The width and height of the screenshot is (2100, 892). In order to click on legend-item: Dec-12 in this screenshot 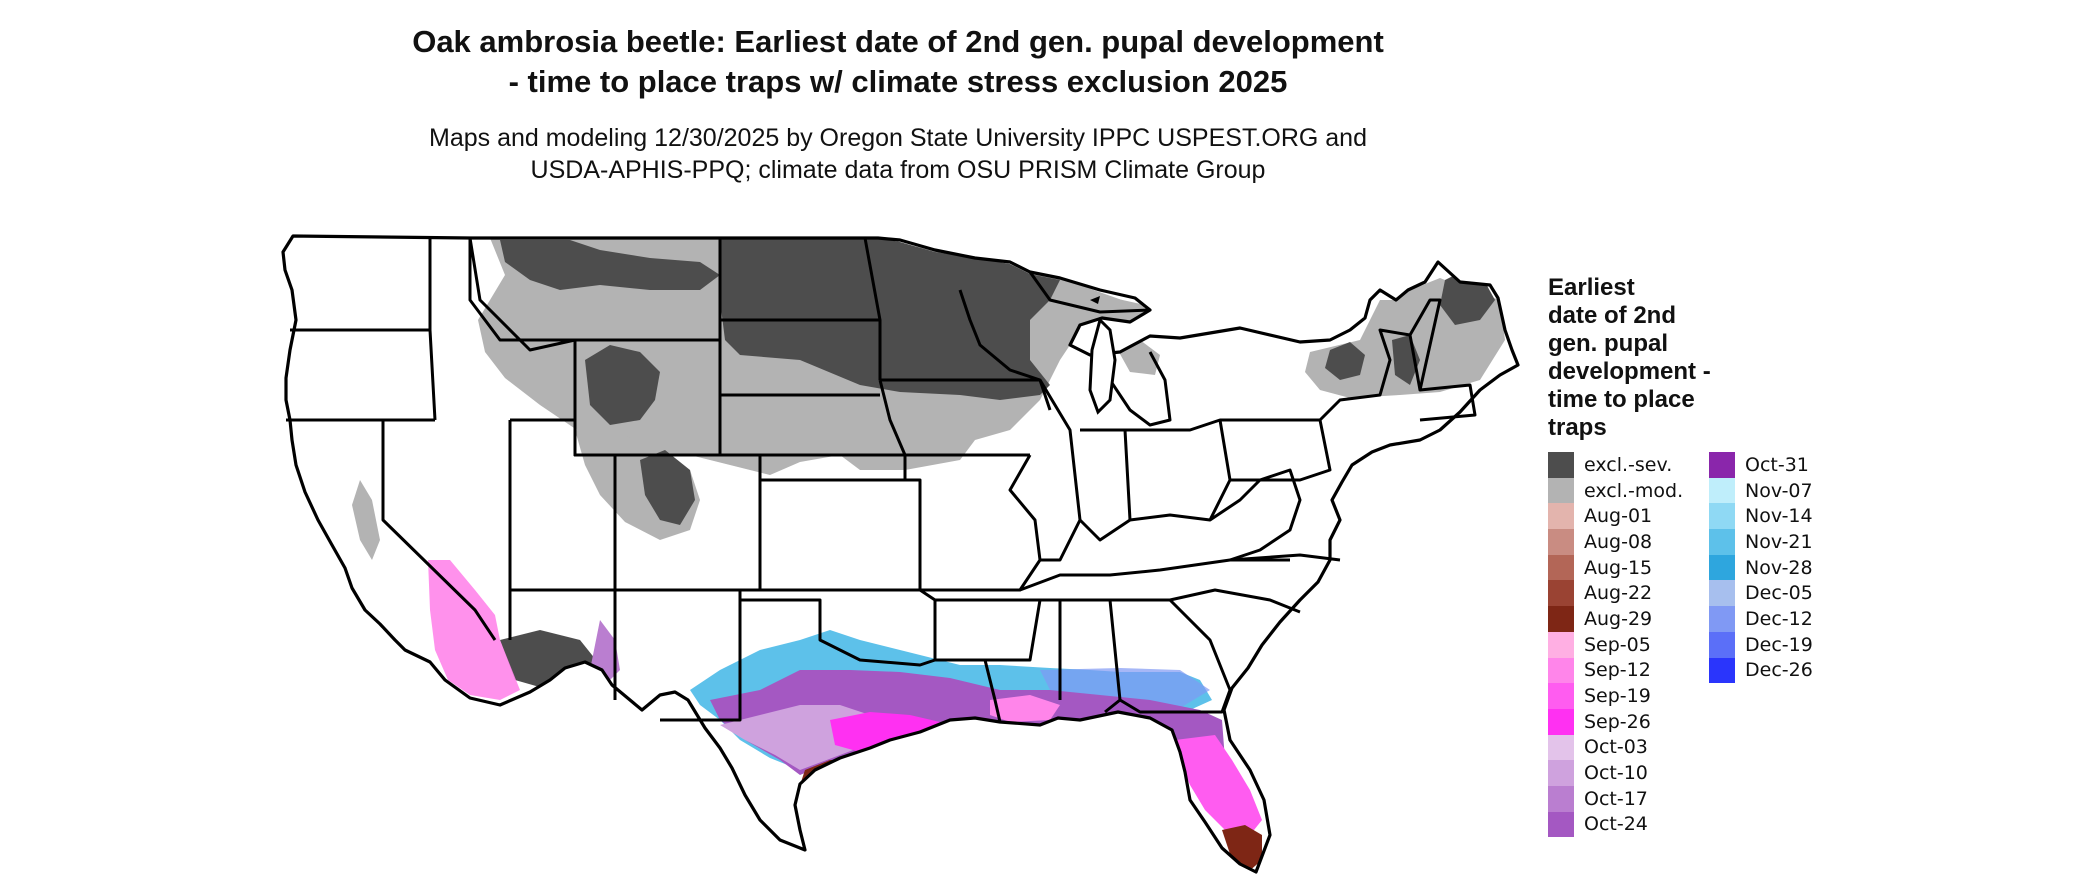, I will do `click(1761, 619)`.